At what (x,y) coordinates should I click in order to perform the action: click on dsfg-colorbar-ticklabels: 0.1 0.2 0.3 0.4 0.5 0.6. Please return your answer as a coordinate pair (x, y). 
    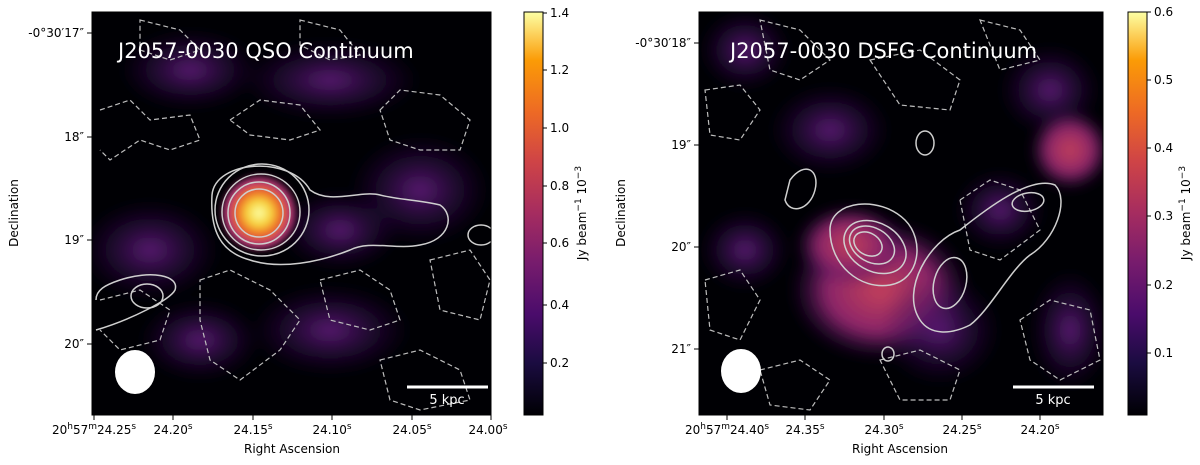
    Looking at the image, I should click on (1163, 182).